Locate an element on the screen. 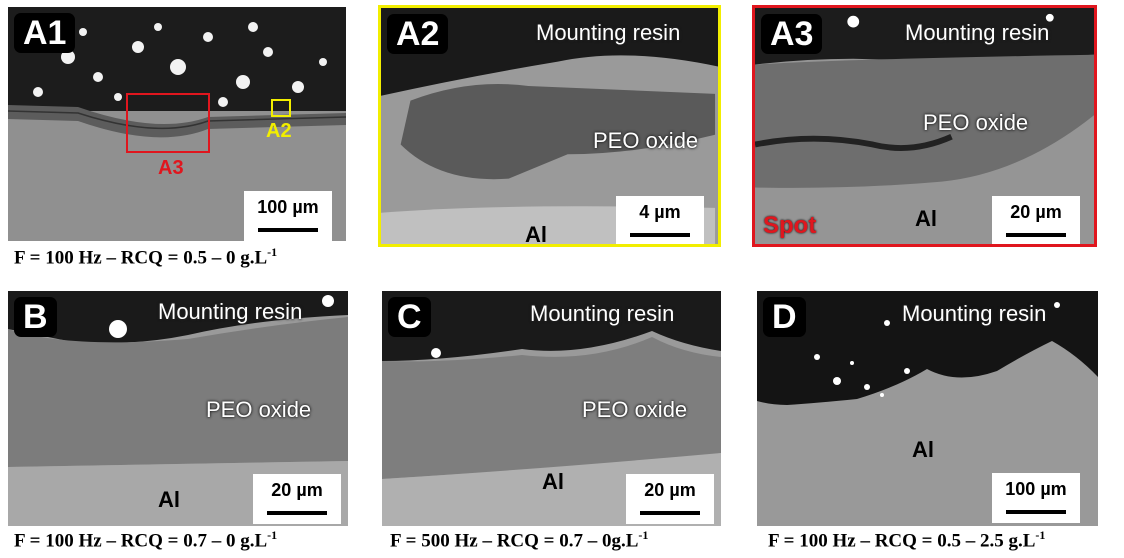 The width and height of the screenshot is (1124, 558). caption-a1: F = 100 Hz – RCQ = 0.5 – 0 g.L-1 is located at coordinates (145, 257).